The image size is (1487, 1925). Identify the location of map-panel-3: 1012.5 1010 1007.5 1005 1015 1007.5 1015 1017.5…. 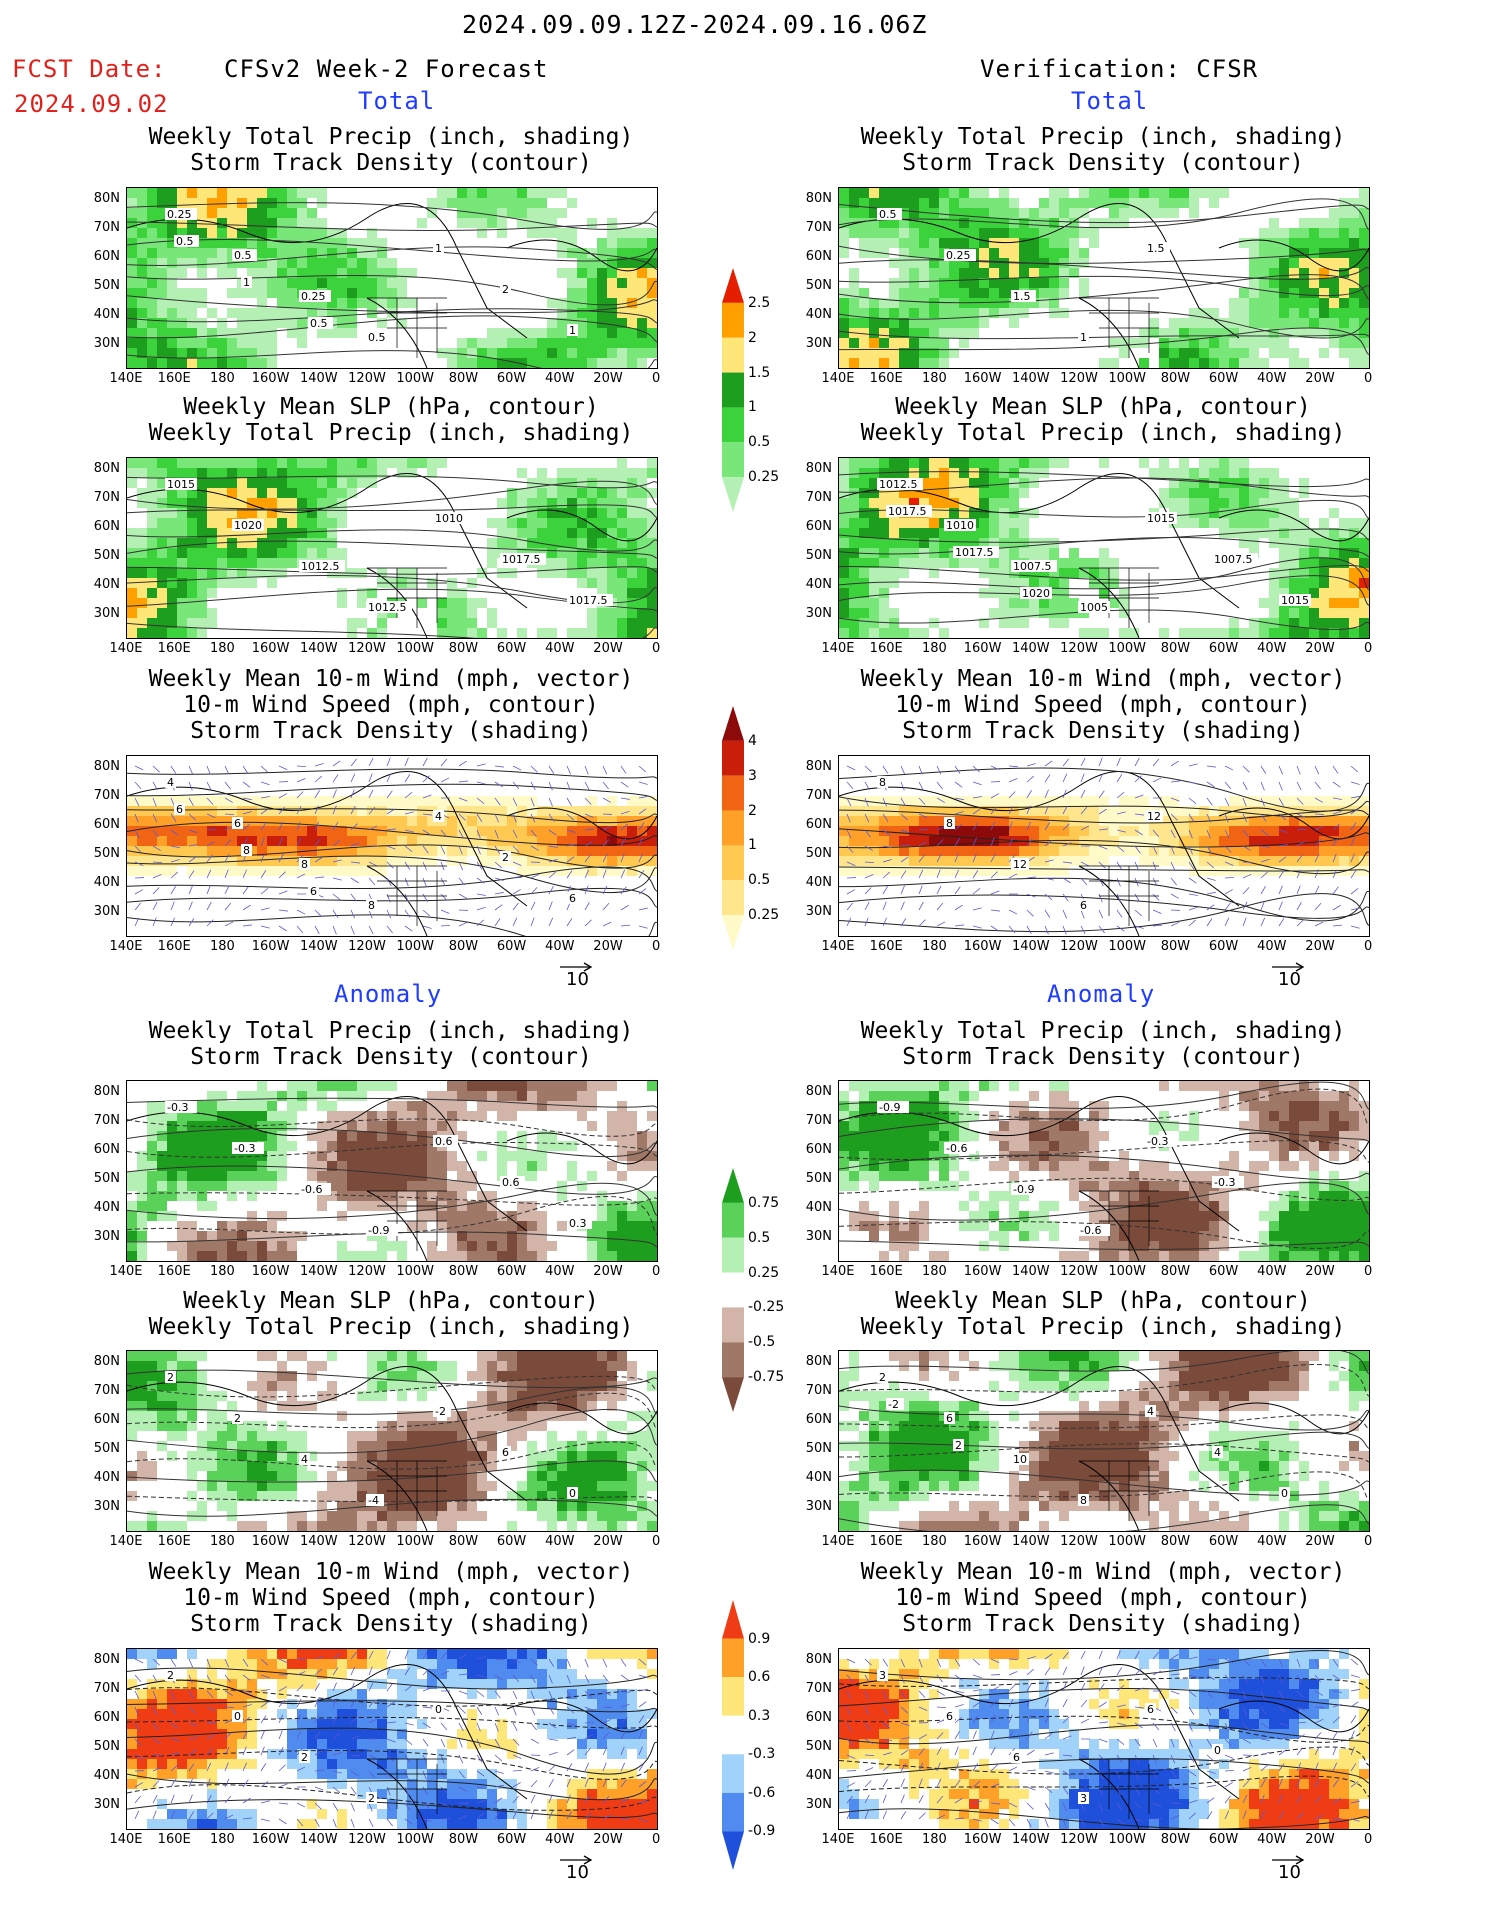
(1104, 548).